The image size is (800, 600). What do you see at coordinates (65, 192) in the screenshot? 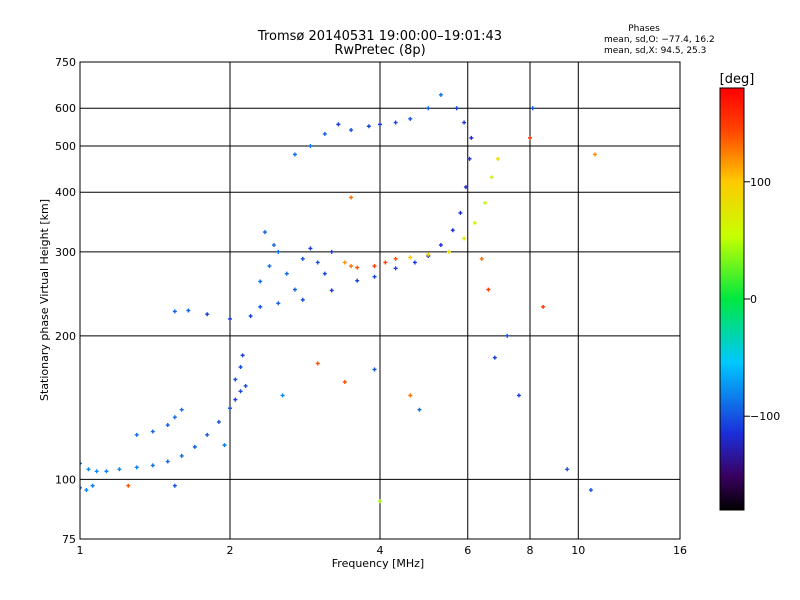
I see `y-tick-label: 400` at bounding box center [65, 192].